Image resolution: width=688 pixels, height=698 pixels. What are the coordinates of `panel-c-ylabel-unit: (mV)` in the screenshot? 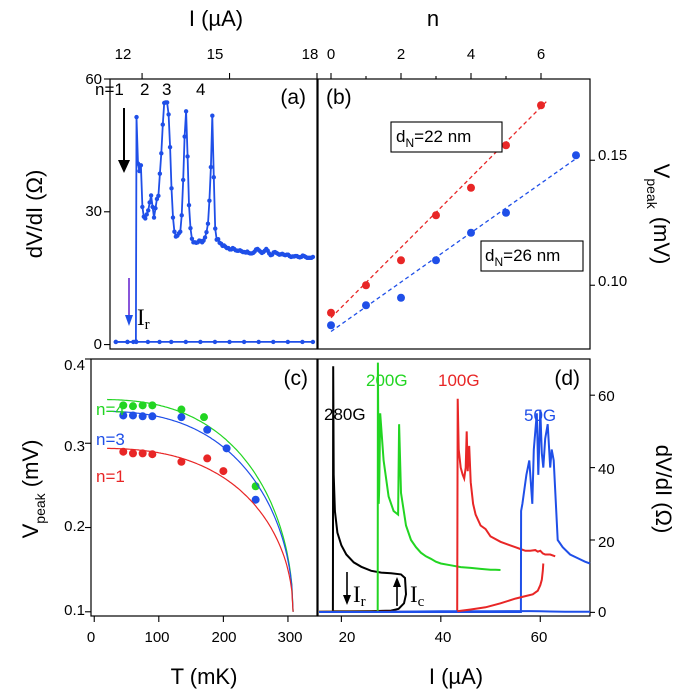 It's located at (30, 467).